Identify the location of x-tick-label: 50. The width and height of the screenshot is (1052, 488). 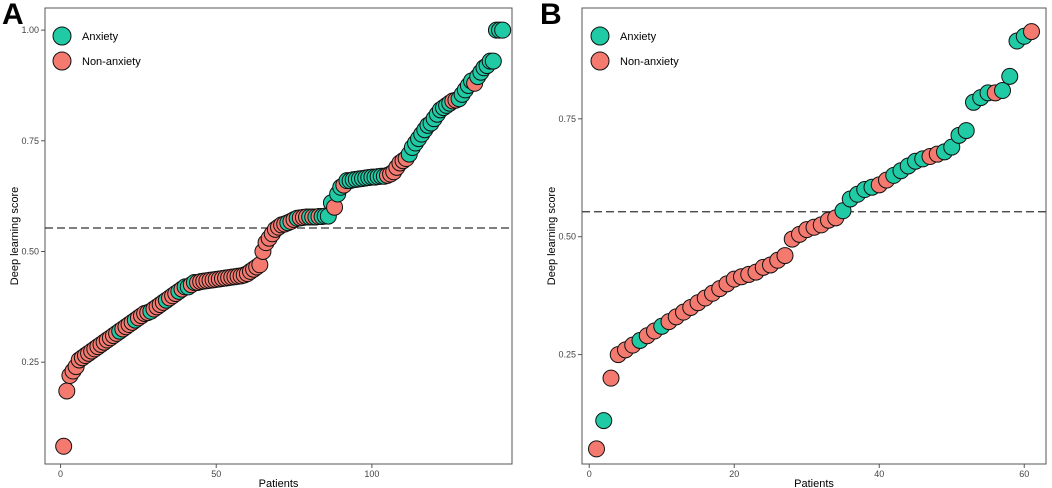
(216, 474).